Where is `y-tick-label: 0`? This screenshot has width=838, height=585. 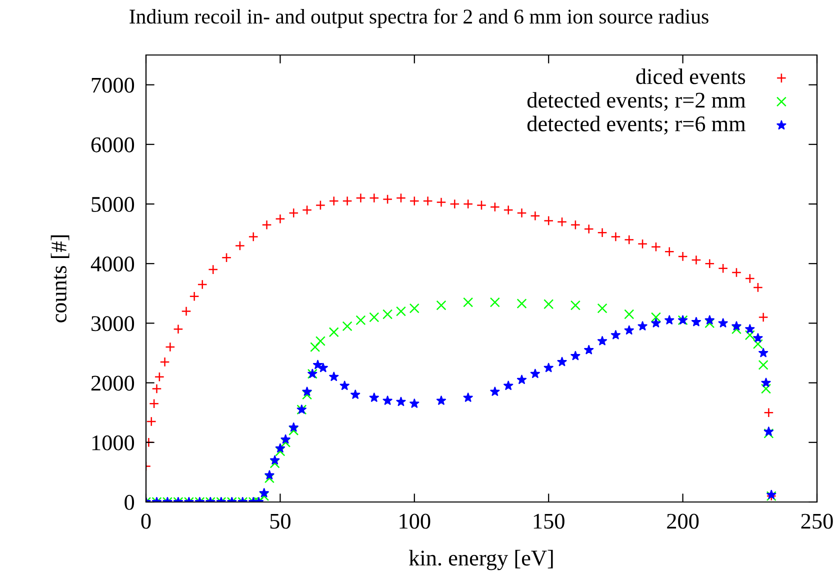 y-tick-label: 0 is located at coordinates (129, 502).